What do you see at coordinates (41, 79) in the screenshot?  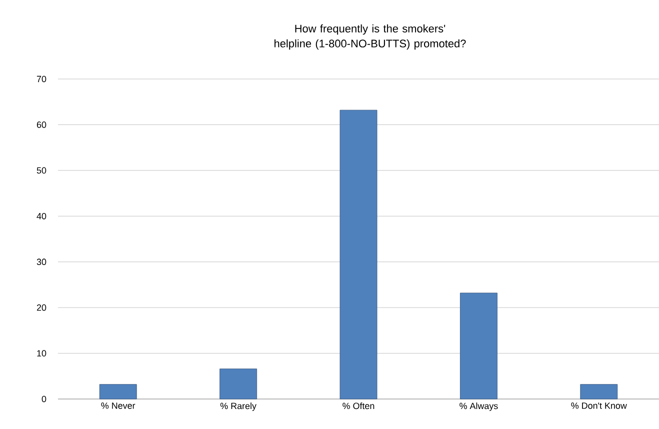 I see `y-tick-label: 70` at bounding box center [41, 79].